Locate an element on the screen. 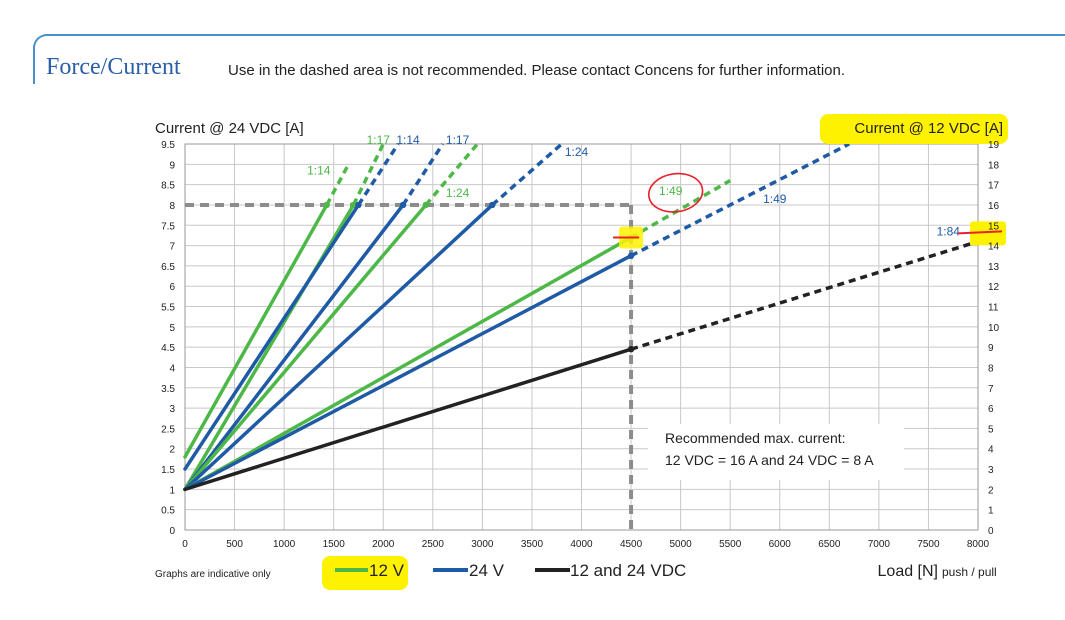  y-left-tick-label: 1 is located at coordinates (172, 490).